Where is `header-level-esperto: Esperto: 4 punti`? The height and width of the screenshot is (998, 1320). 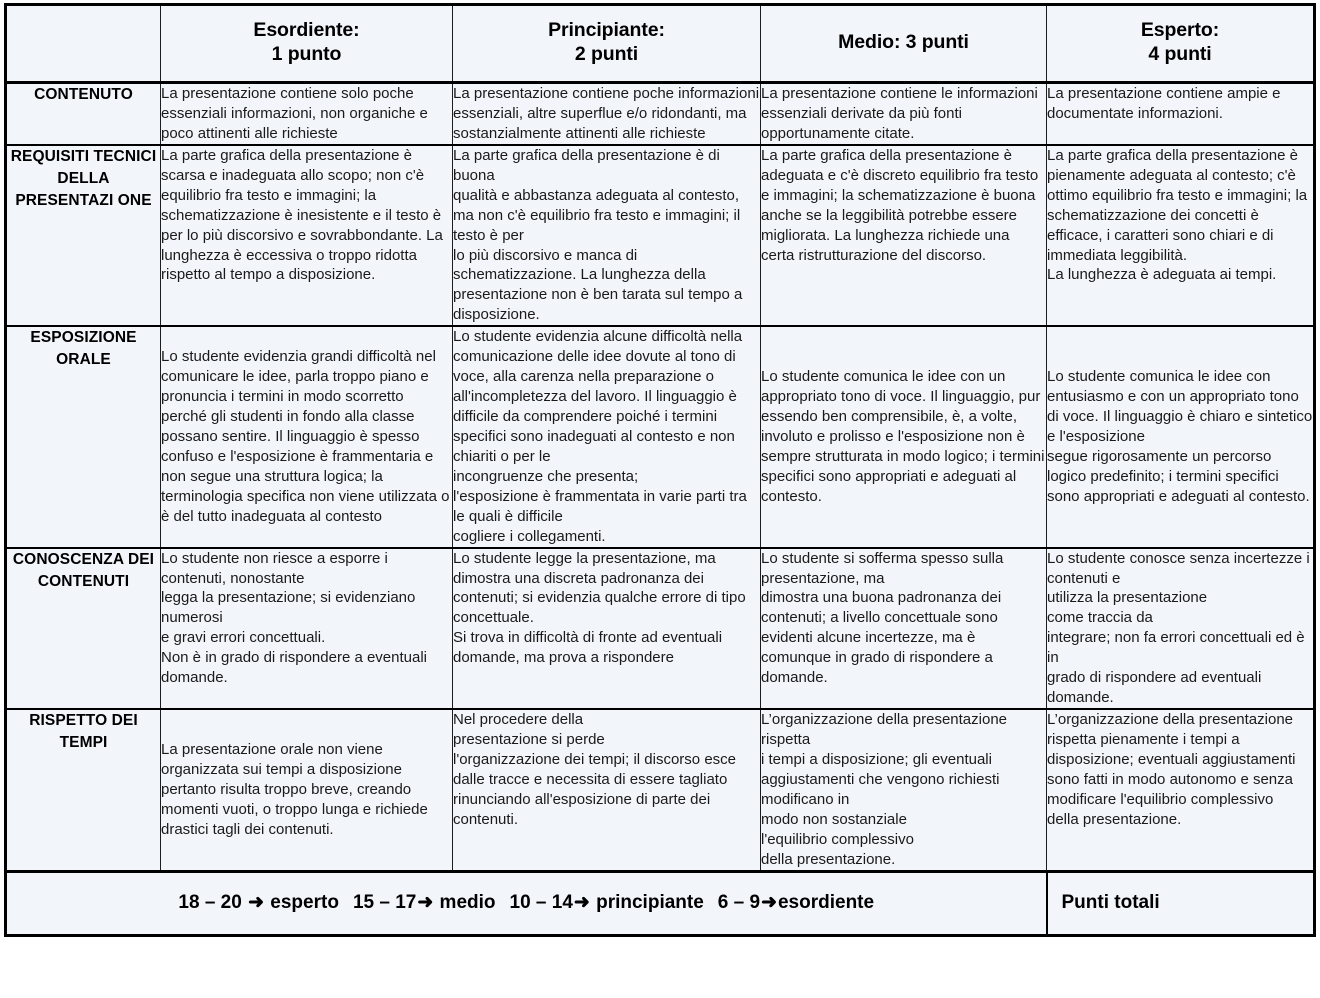 header-level-esperto: Esperto: 4 punti is located at coordinates (1180, 44).